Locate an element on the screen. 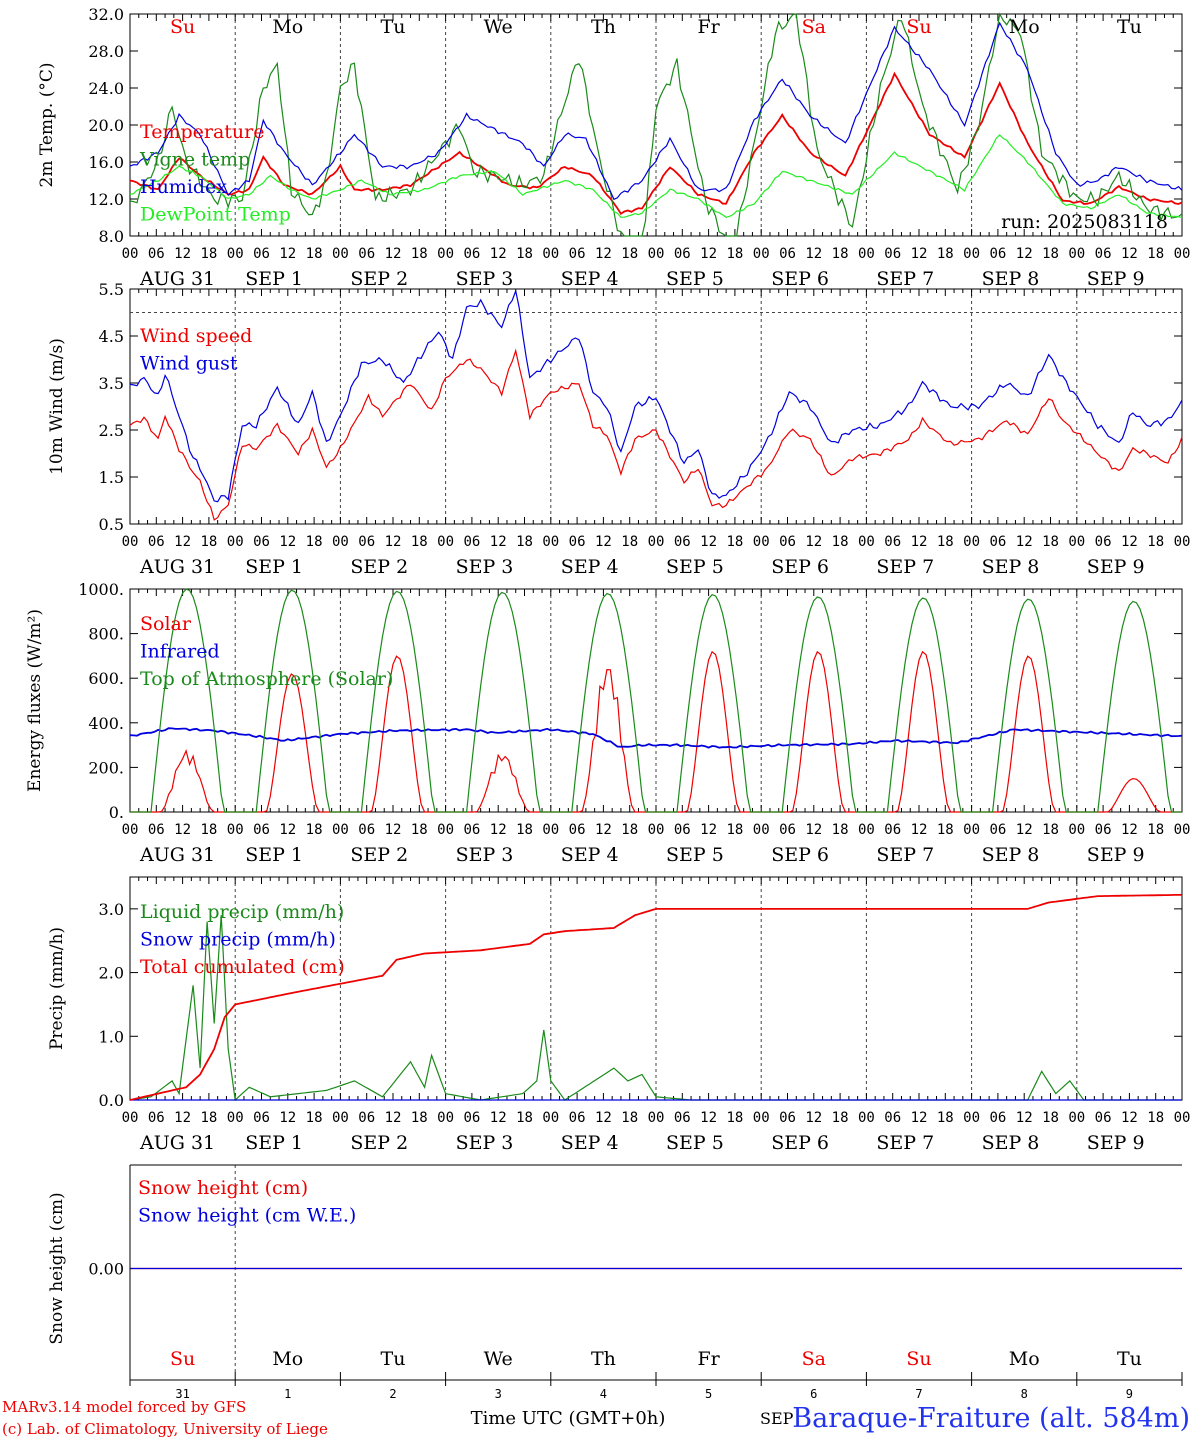 The image size is (1194, 1440). temp-y-tick-label: 8.0 is located at coordinates (111, 236).